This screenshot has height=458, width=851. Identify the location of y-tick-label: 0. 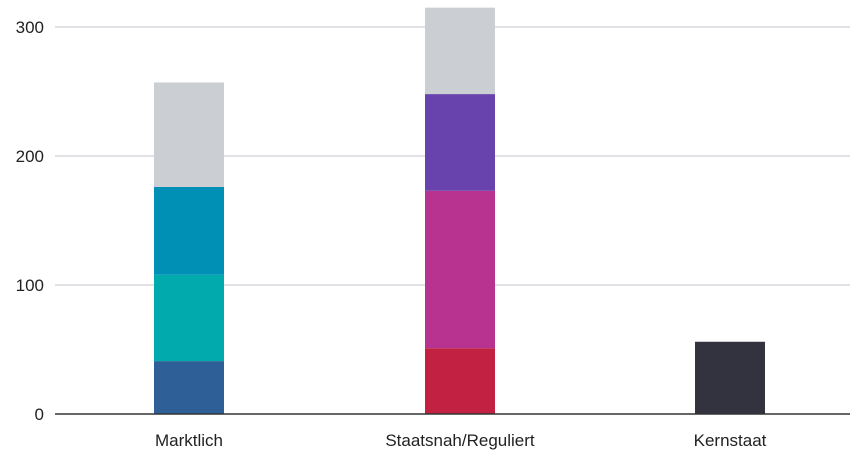
(39, 414).